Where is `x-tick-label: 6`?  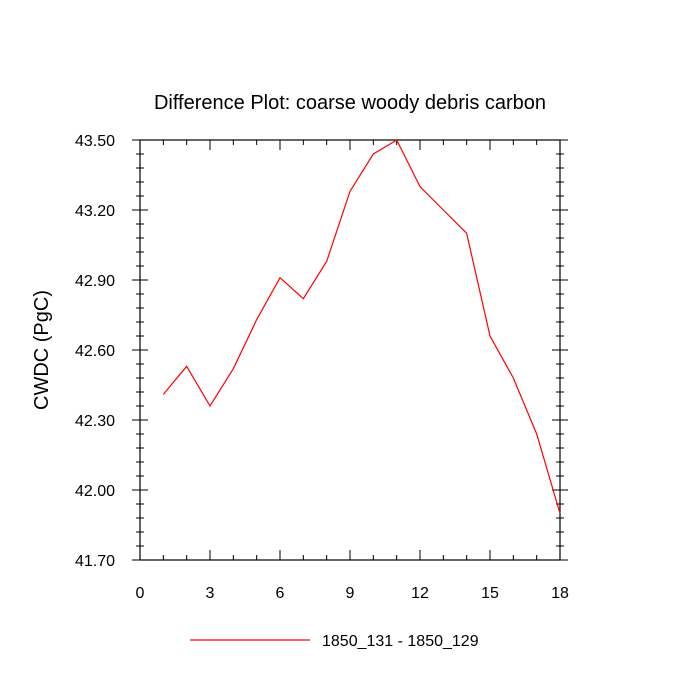 x-tick-label: 6 is located at coordinates (280, 593).